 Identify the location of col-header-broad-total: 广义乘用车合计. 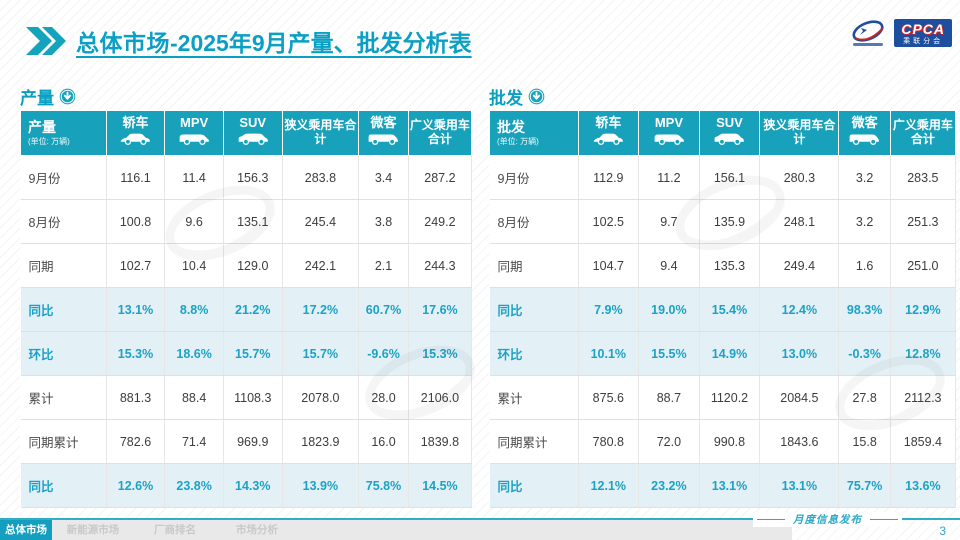
(923, 133).